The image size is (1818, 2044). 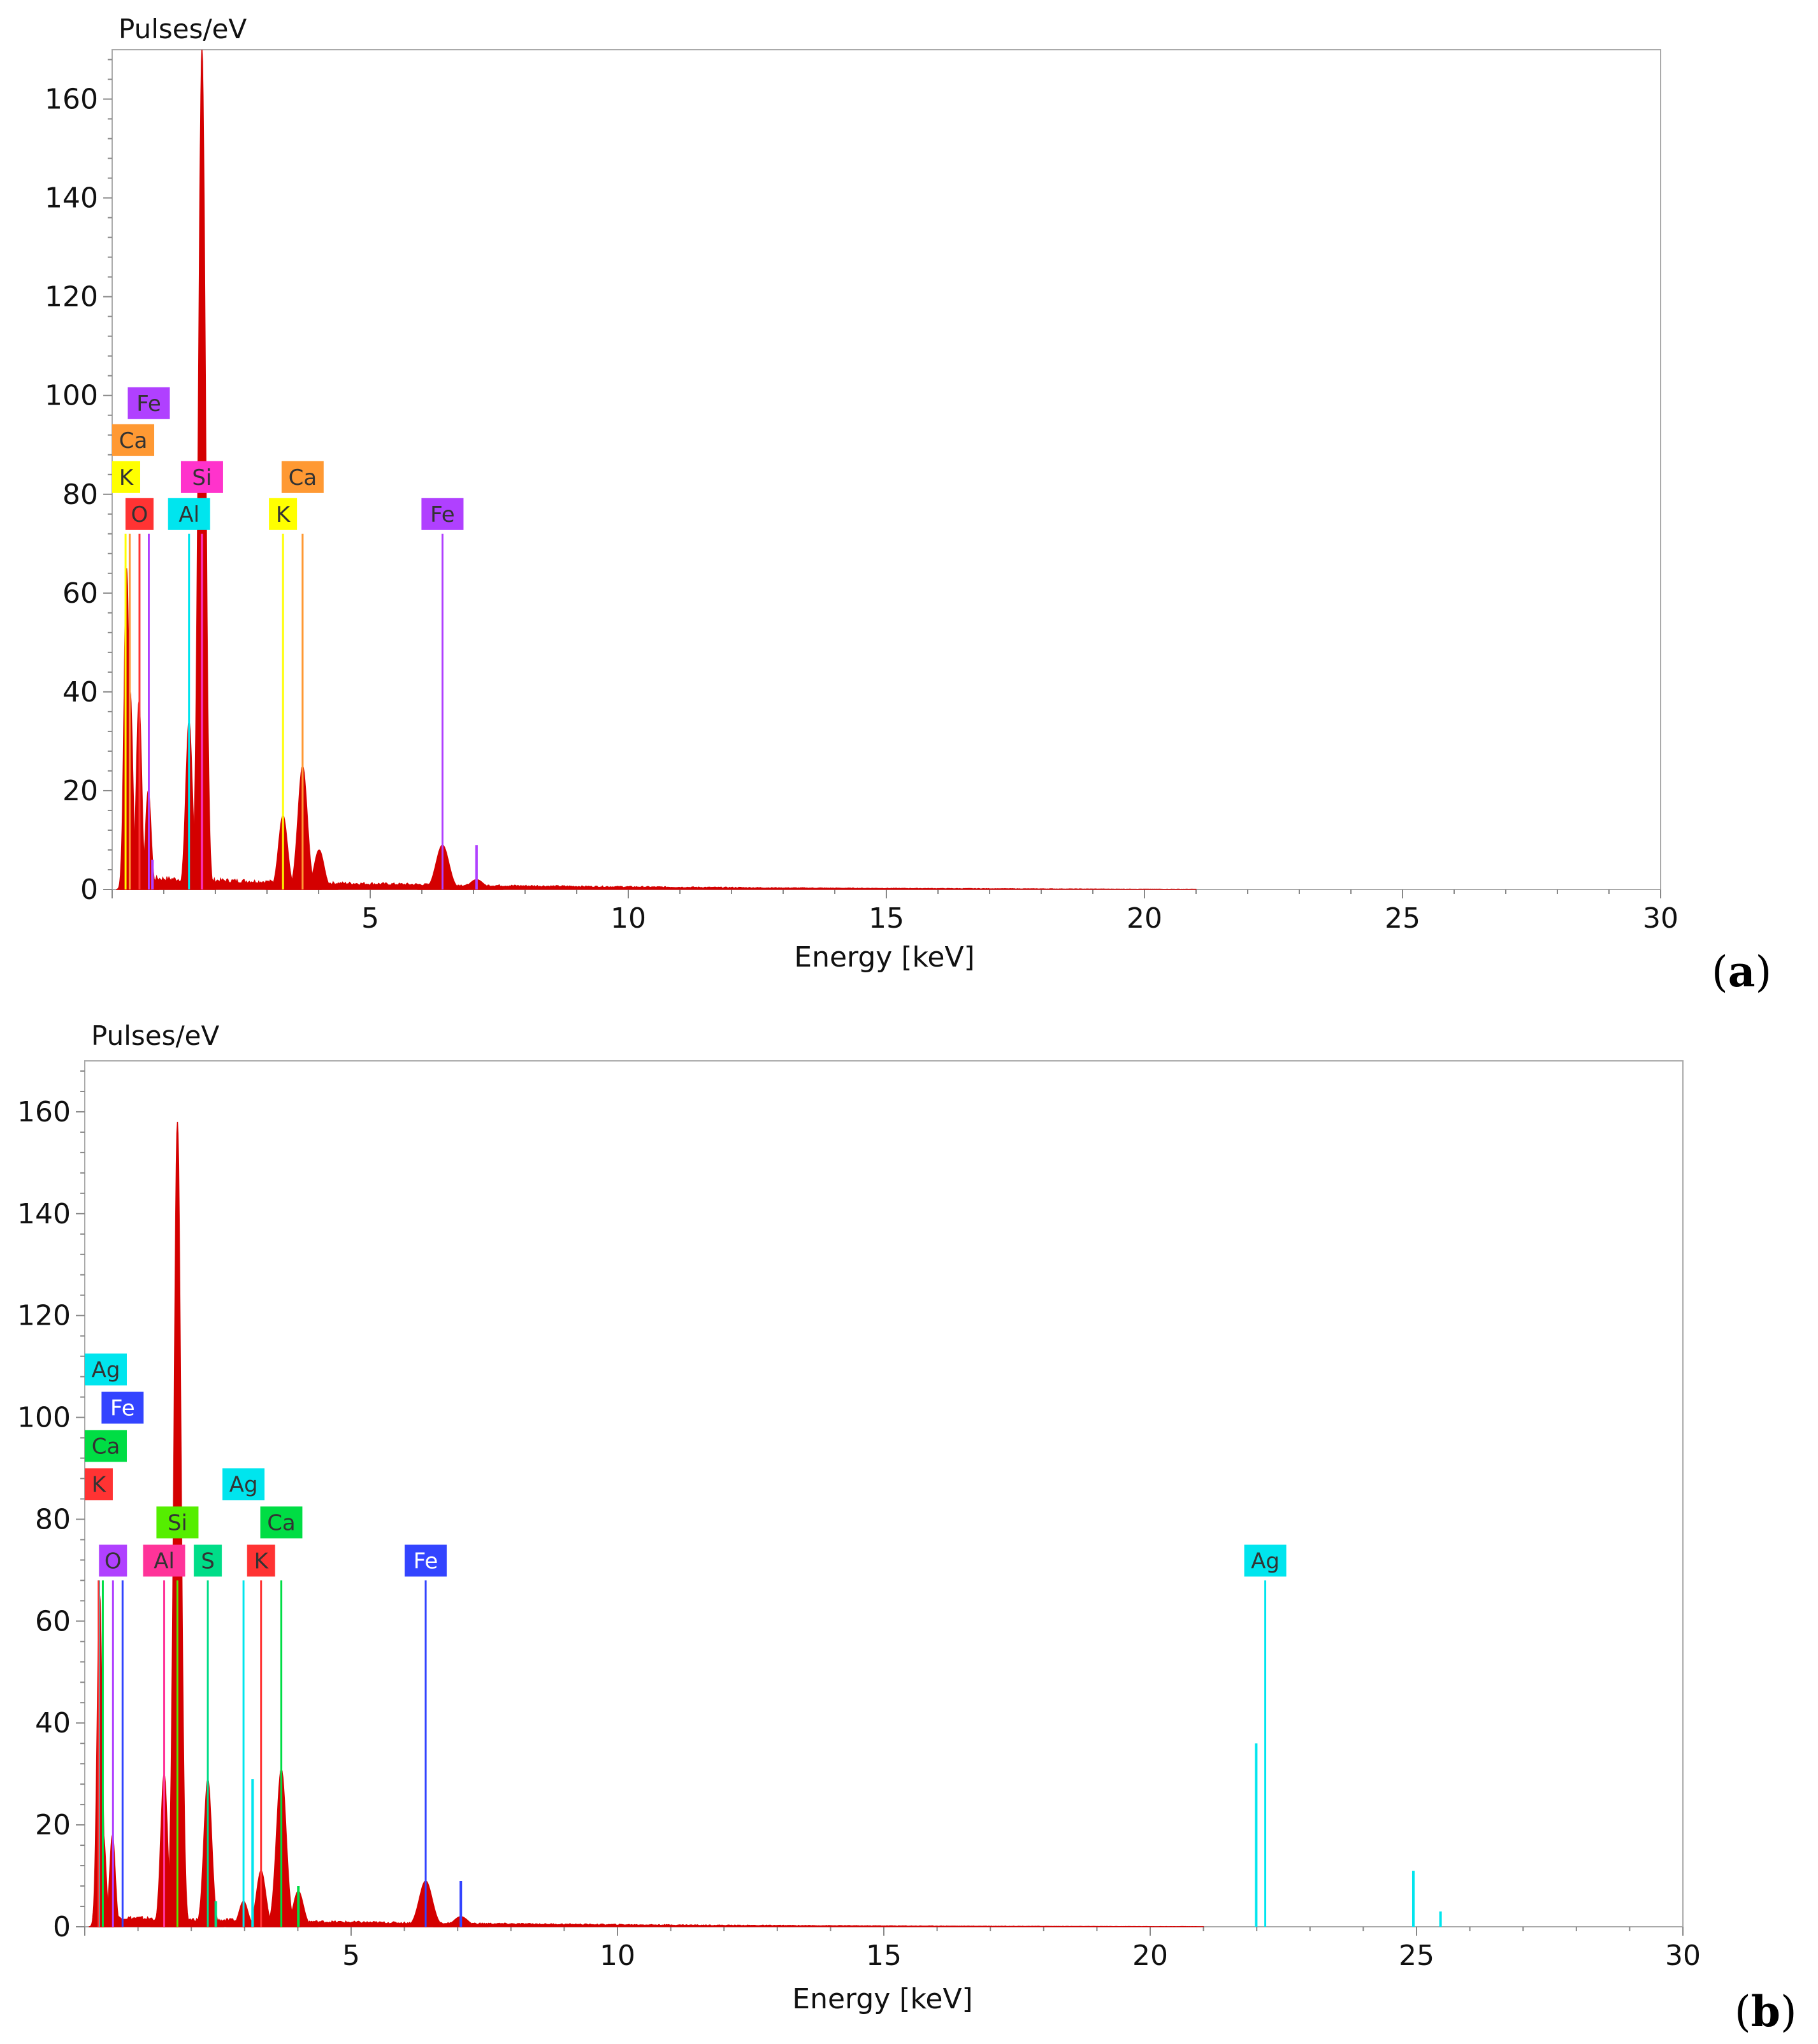 I want to click on y-axis-title: Pulses/eV, so click(x=183, y=29).